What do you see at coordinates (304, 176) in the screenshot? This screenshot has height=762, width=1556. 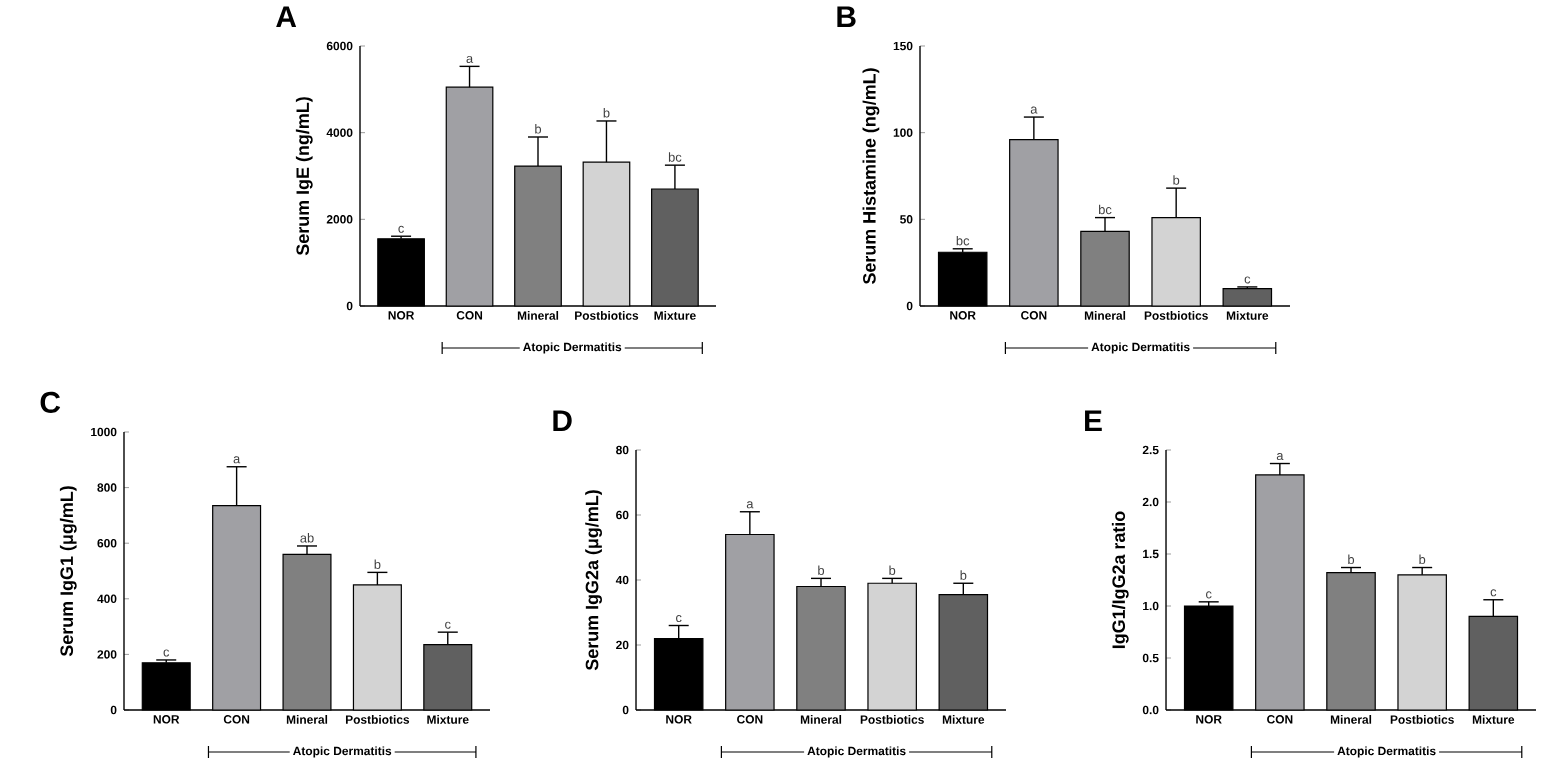 I see `y-axis-title: Serum IgE (ng/mL)` at bounding box center [304, 176].